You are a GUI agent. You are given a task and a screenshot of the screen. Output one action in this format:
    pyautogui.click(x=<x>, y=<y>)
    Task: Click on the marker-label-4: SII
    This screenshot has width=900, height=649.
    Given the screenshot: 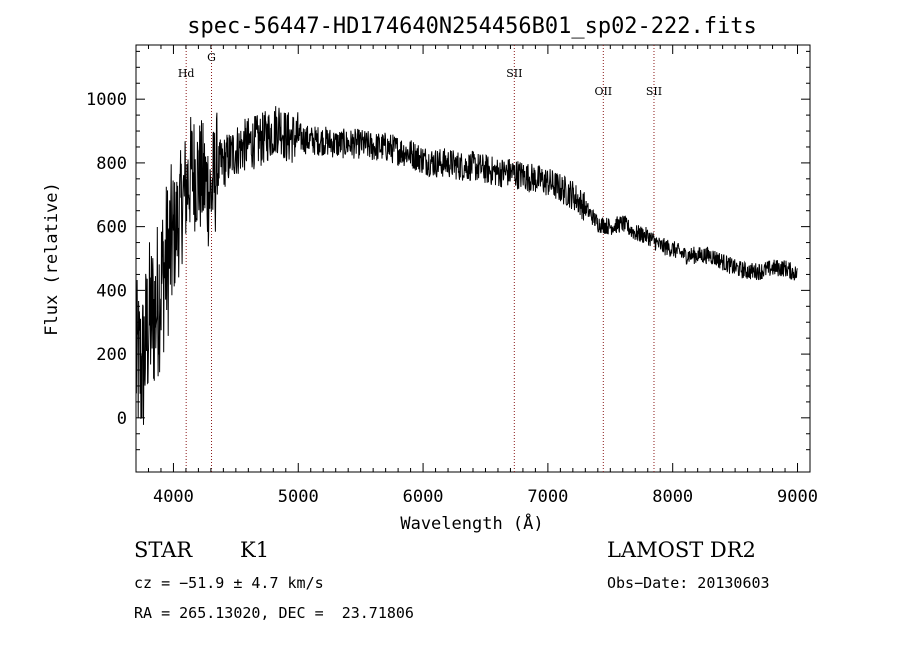 What is the action you would take?
    pyautogui.click(x=654, y=91)
    